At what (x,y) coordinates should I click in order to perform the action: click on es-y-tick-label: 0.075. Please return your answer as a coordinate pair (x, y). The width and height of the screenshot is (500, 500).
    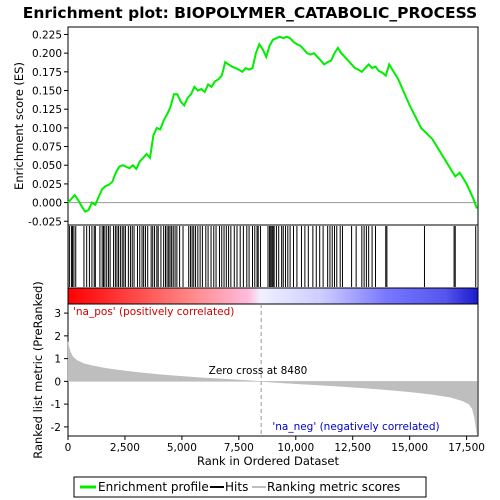
    Looking at the image, I should click on (47, 148).